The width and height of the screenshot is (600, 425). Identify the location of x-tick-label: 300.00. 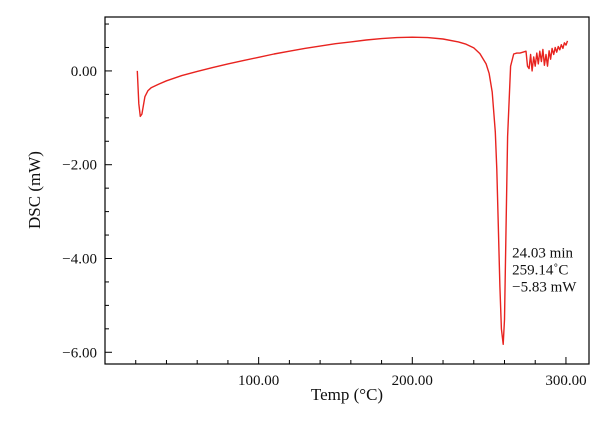
(565, 381).